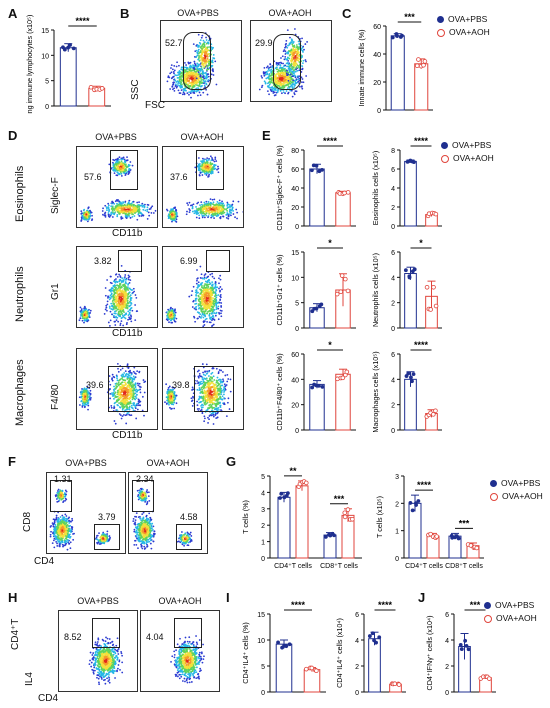 The image size is (550, 708). What do you see at coordinates (441, 32) in the screenshot?
I see `legend-aoh-marker` at bounding box center [441, 32].